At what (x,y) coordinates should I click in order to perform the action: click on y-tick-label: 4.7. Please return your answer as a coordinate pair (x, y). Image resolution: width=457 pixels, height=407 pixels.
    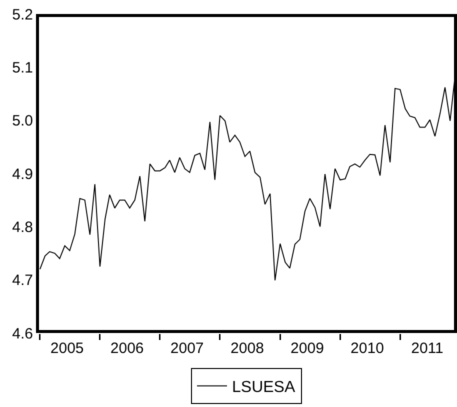
    Looking at the image, I should click on (22, 281).